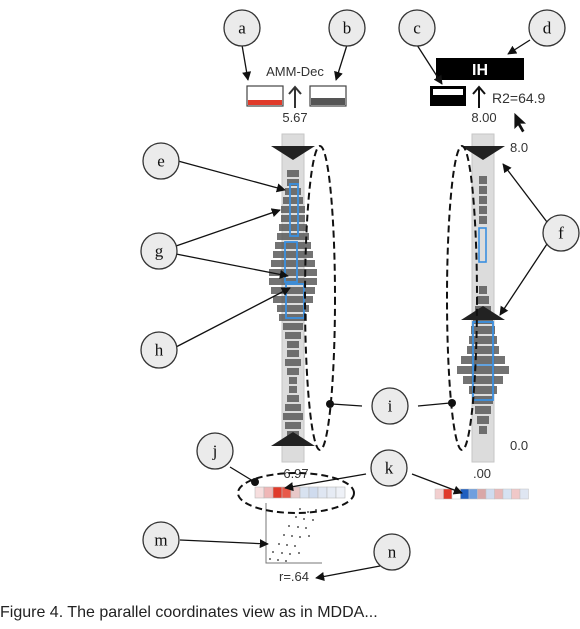 The height and width of the screenshot is (629, 580). I want to click on callout-c: c, so click(417, 28).